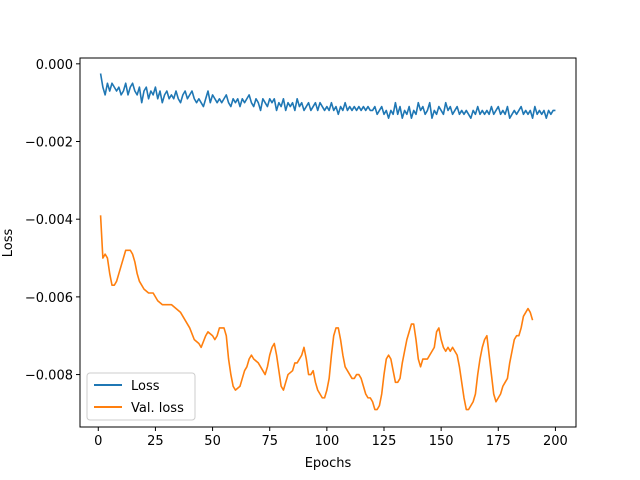 This screenshot has width=640, height=480. Describe the element at coordinates (212, 441) in the screenshot. I see `x-tick-label: 50` at that location.